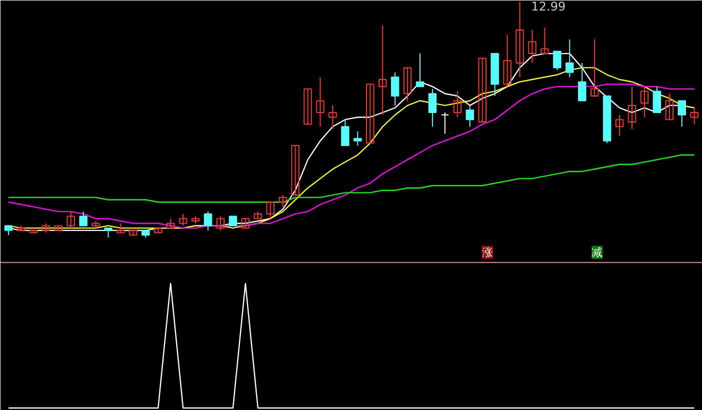 Image resolution: width=702 pixels, height=410 pixels. I want to click on text: 减, so click(597, 252).